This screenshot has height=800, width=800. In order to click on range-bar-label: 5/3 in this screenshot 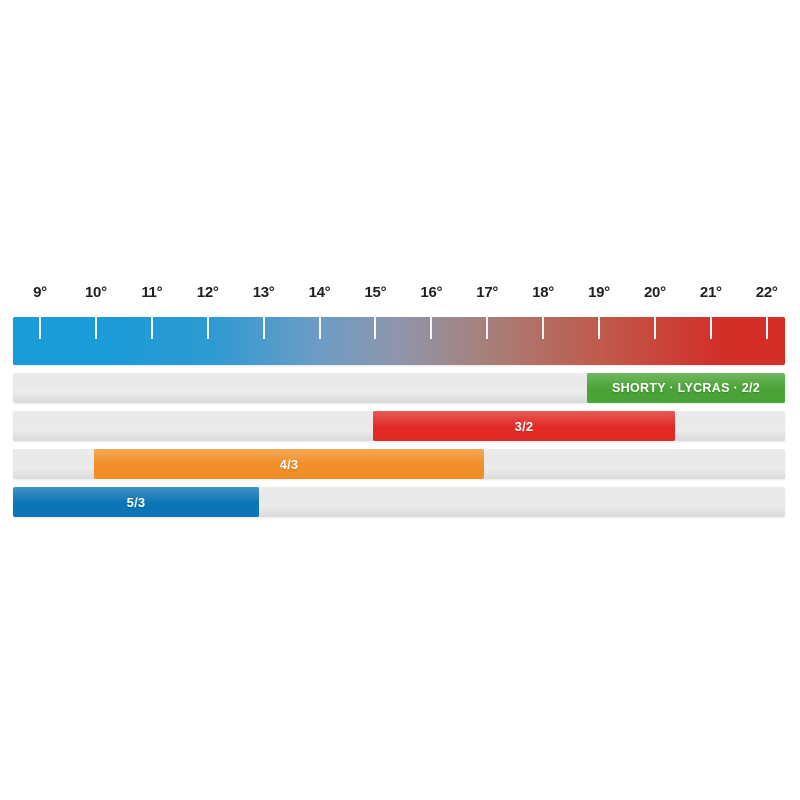, I will do `click(136, 502)`.